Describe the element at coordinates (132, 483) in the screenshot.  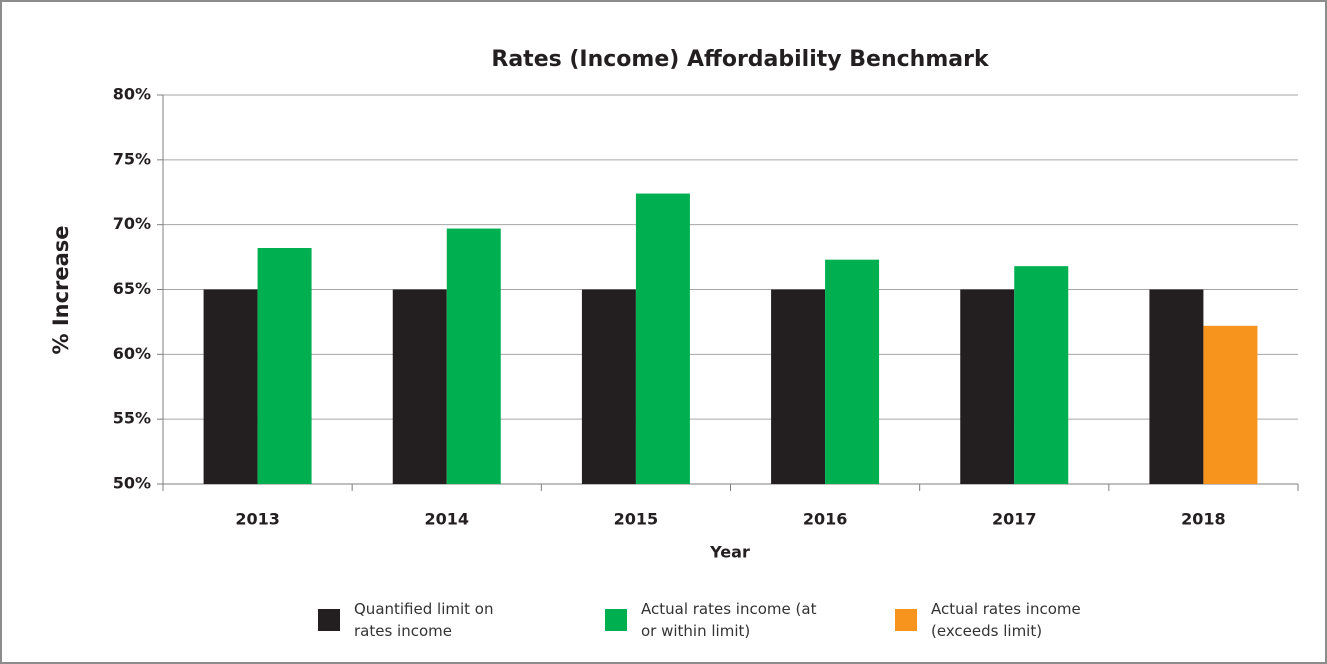
I see `y-tick-label: 50%` at that location.